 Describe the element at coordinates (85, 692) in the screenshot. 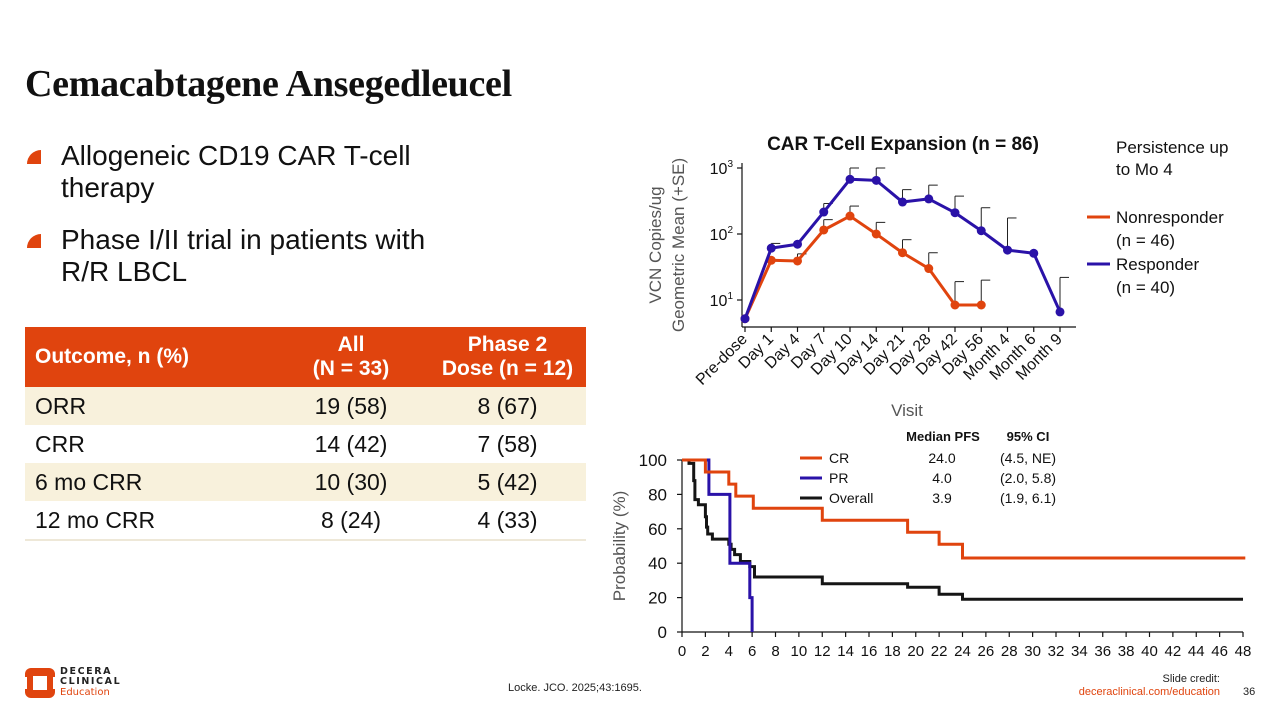

I see `logo-text-education: Education` at that location.